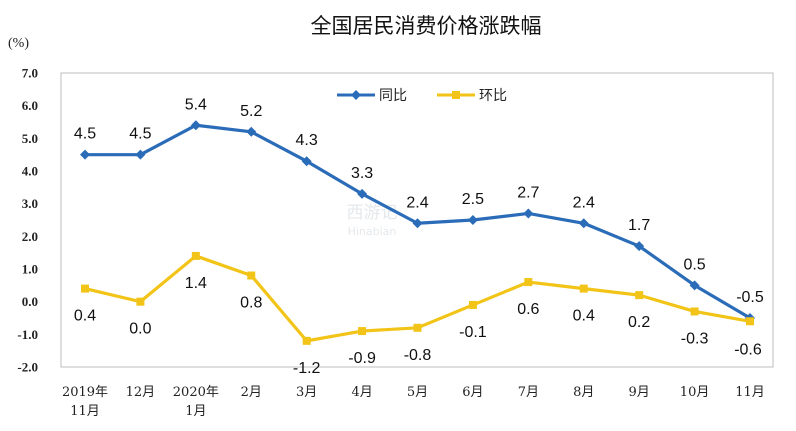 This screenshot has height=431, width=796. I want to click on legend-label: 同比, so click(393, 96).